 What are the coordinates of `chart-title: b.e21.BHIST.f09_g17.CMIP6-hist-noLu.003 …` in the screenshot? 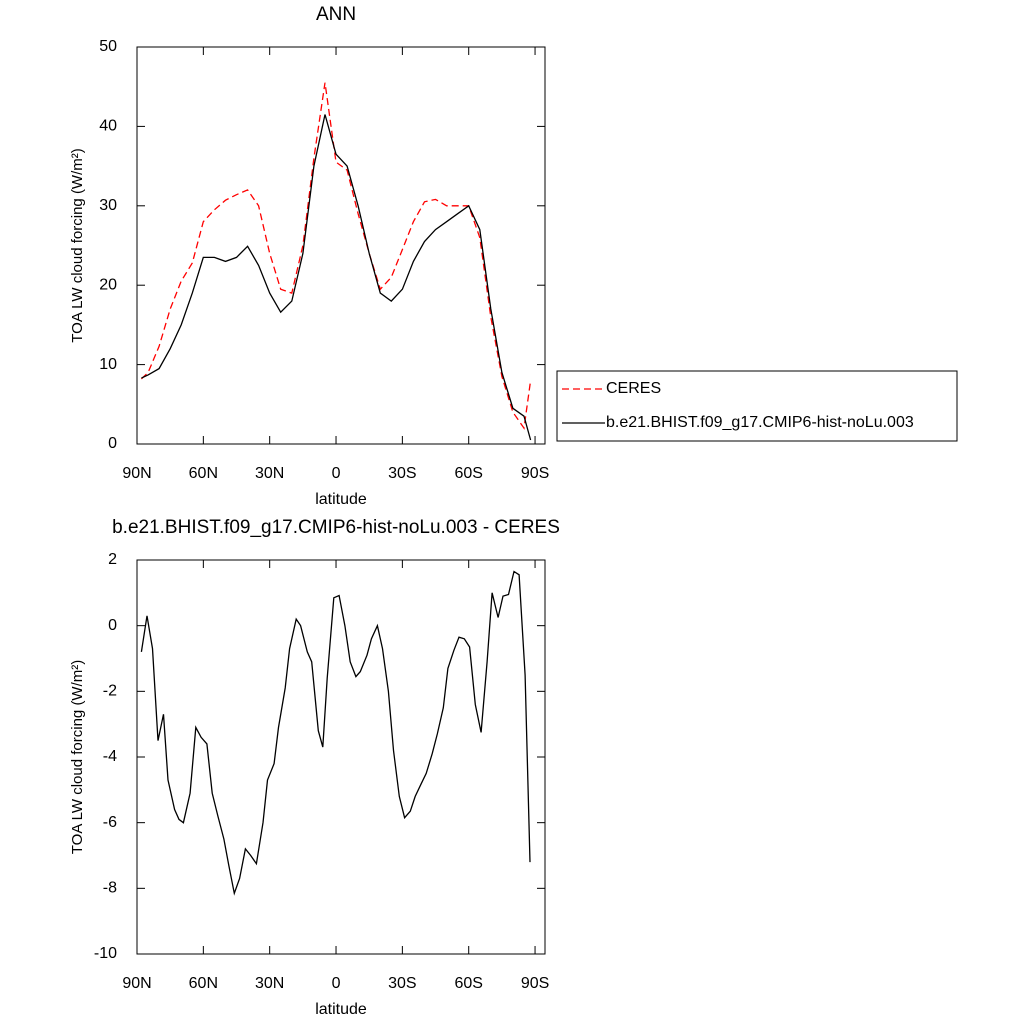 It's located at (336, 527).